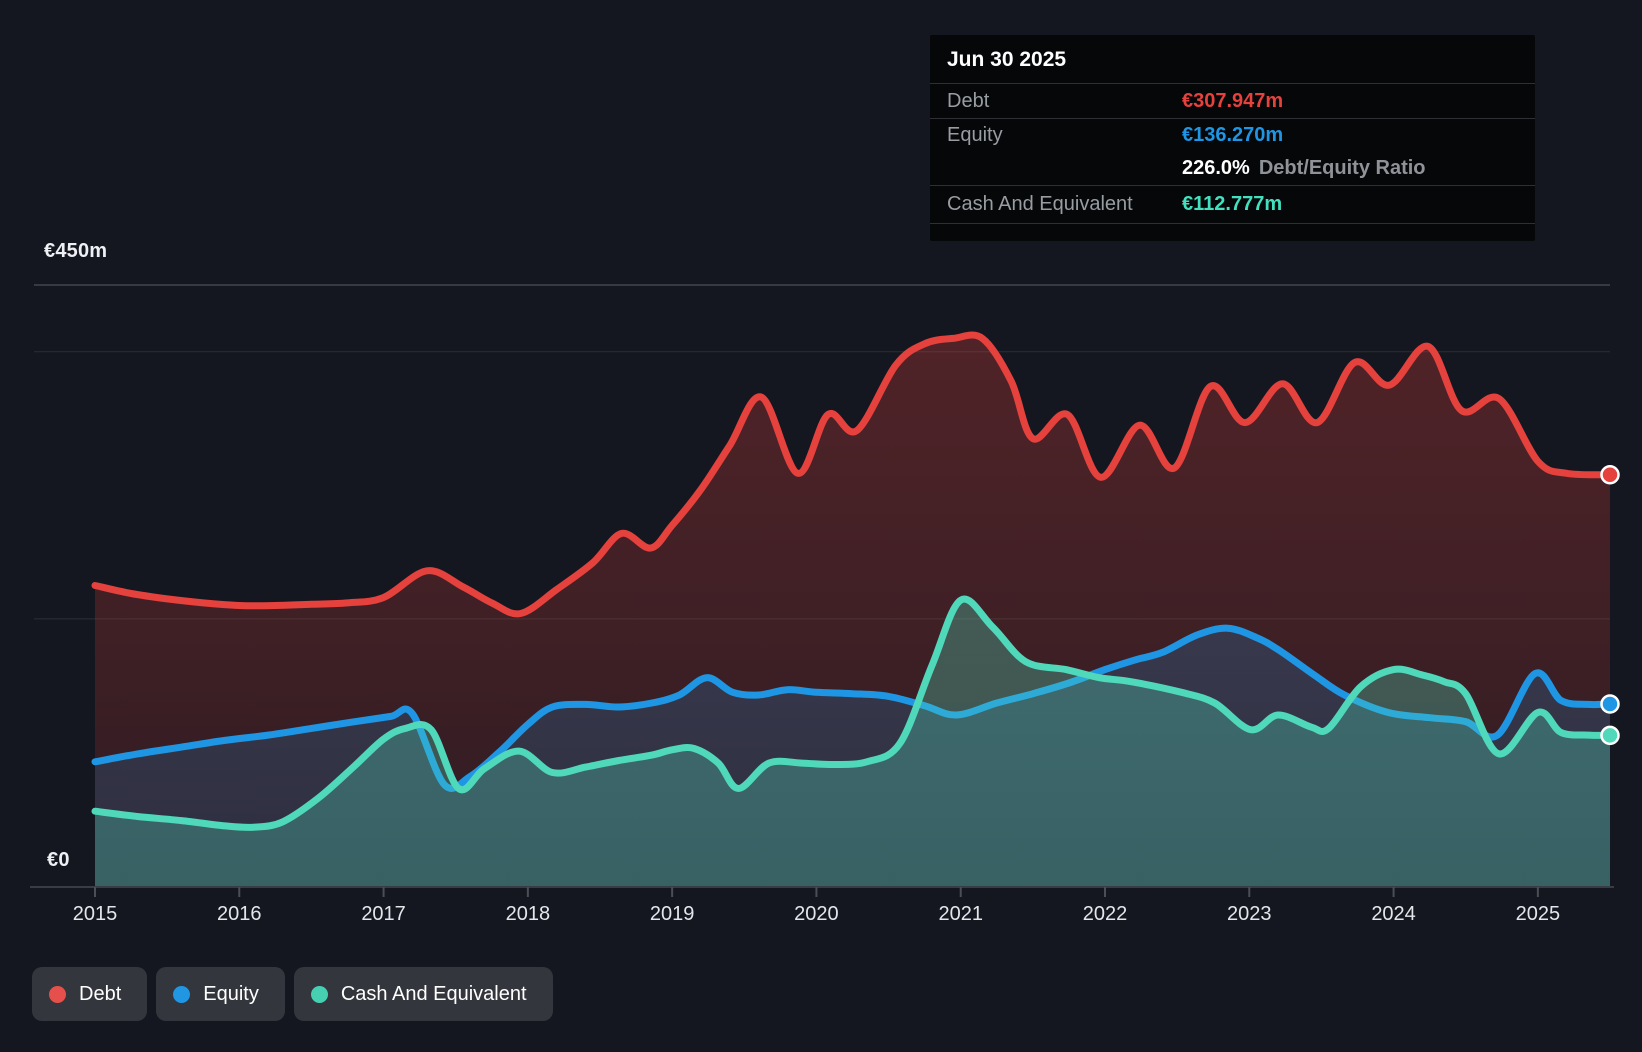 The image size is (1642, 1052). I want to click on x-axis-label-2018: 2018, so click(528, 914).